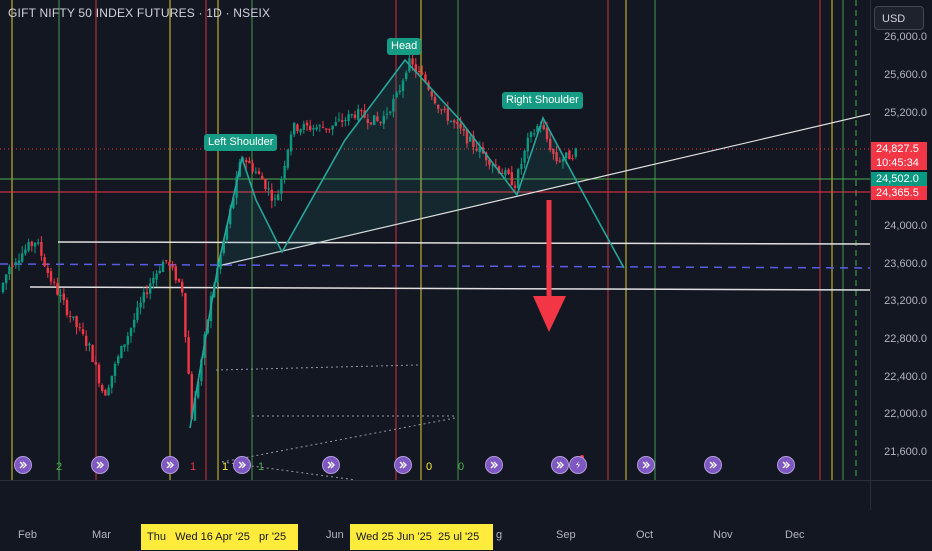 This screenshot has height=551, width=932. I want to click on crosshair-date: Wed 16 Apr '25, so click(212, 537).